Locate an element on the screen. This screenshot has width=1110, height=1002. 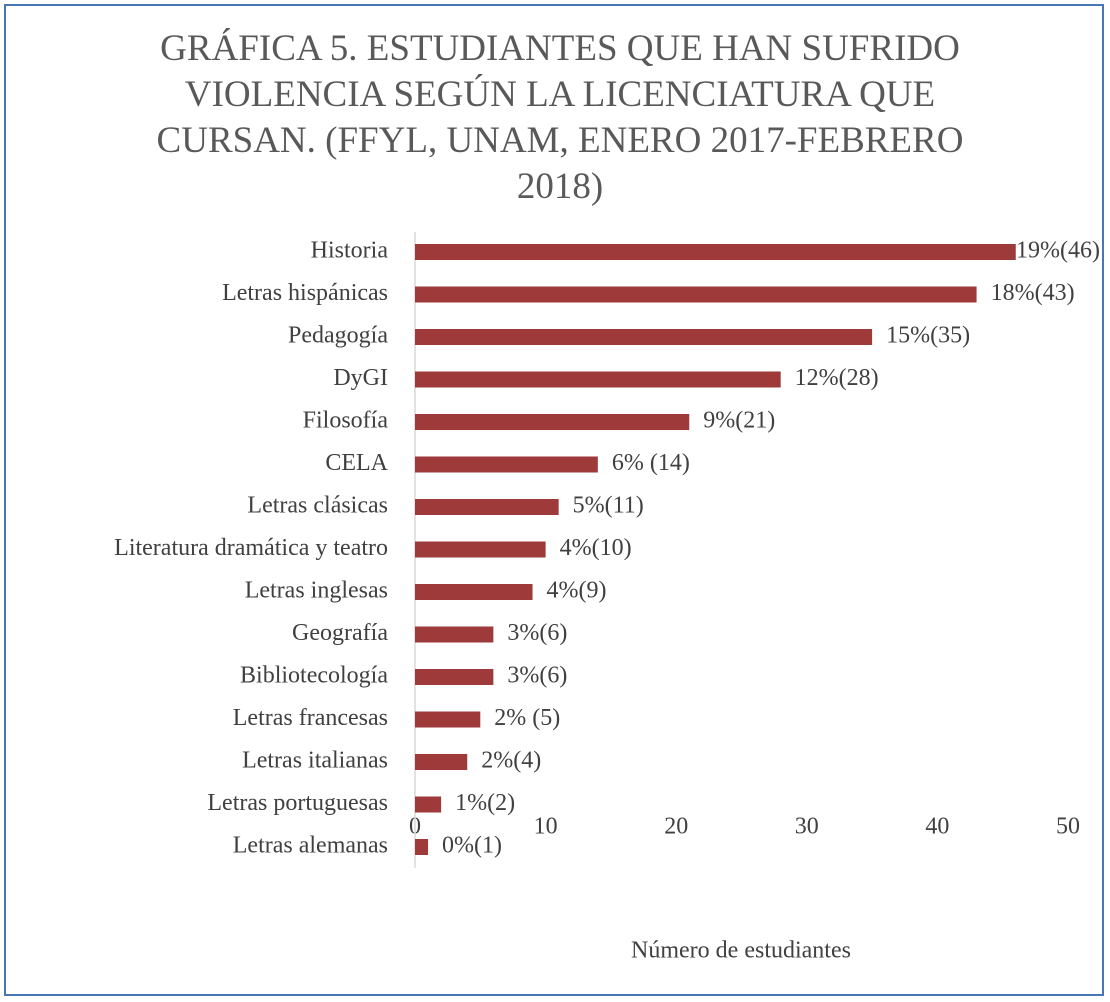
y-tick-label: Letras clásicas is located at coordinates (317, 506).